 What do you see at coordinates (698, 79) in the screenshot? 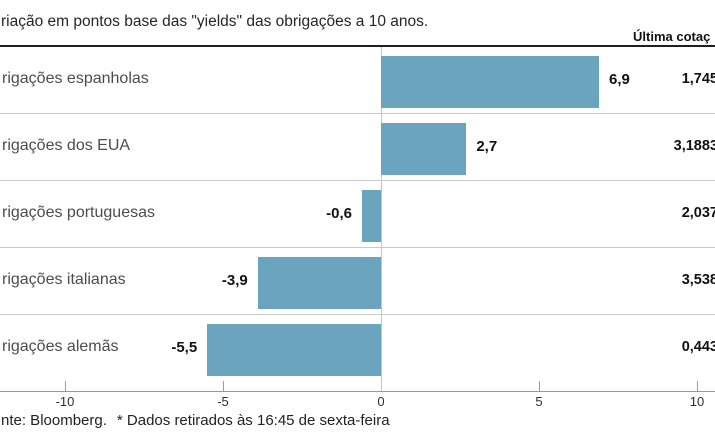
I see `last-quote-value: 1,745` at bounding box center [698, 79].